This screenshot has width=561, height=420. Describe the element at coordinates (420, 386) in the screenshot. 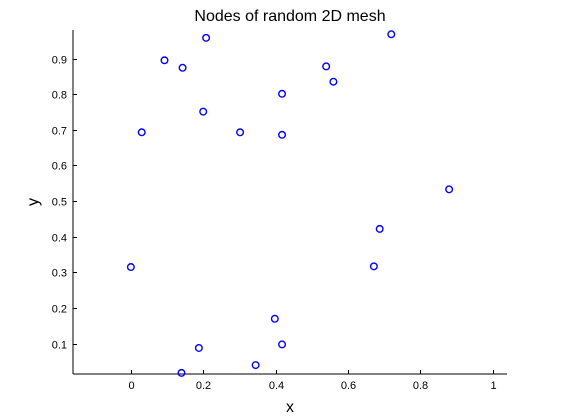

I see `x-tick-label: 0.8` at that location.